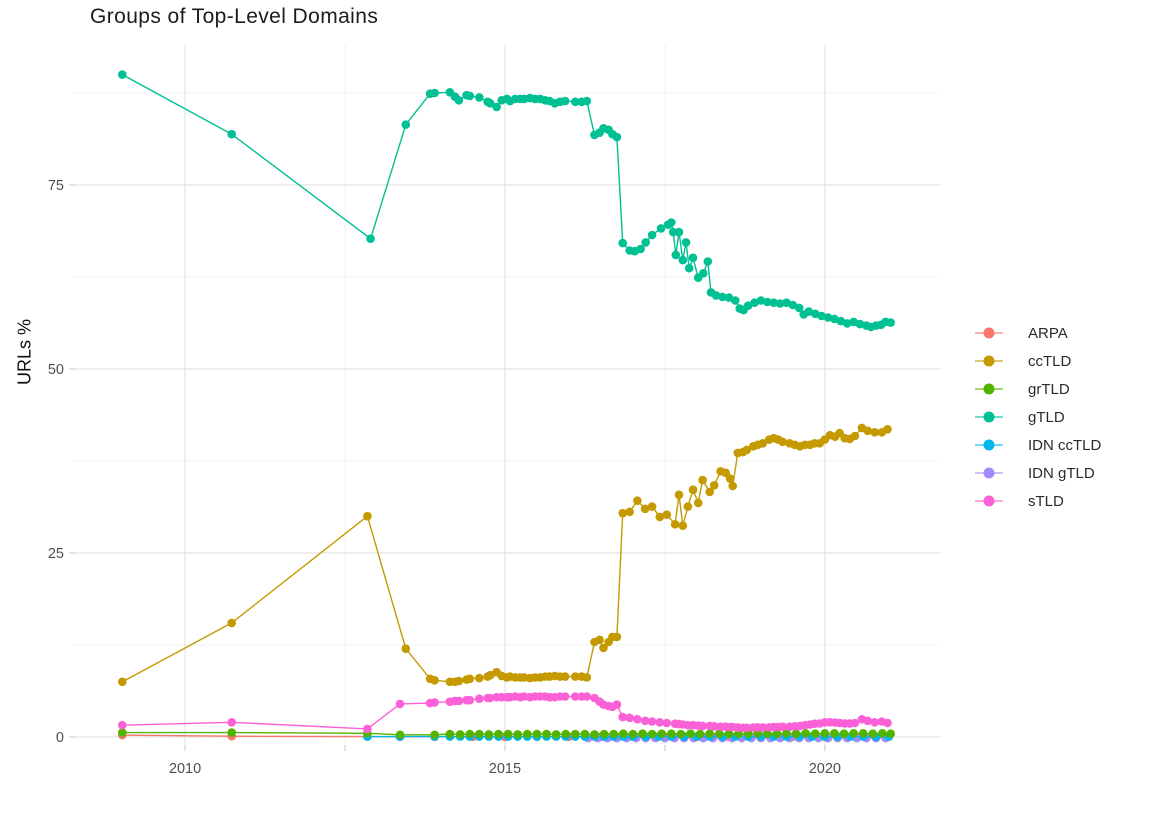 This screenshot has width=1164, height=827. I want to click on legend-label: ccTLD, so click(1050, 361).